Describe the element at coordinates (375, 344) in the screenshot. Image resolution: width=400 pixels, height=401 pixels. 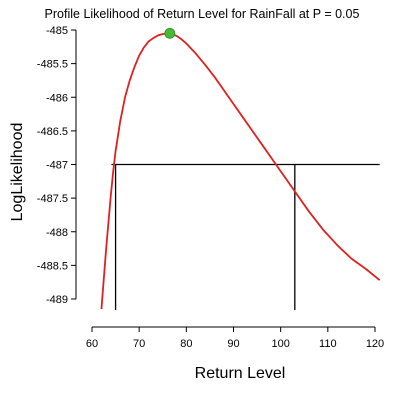
I see `x-tick-label: 120` at that location.